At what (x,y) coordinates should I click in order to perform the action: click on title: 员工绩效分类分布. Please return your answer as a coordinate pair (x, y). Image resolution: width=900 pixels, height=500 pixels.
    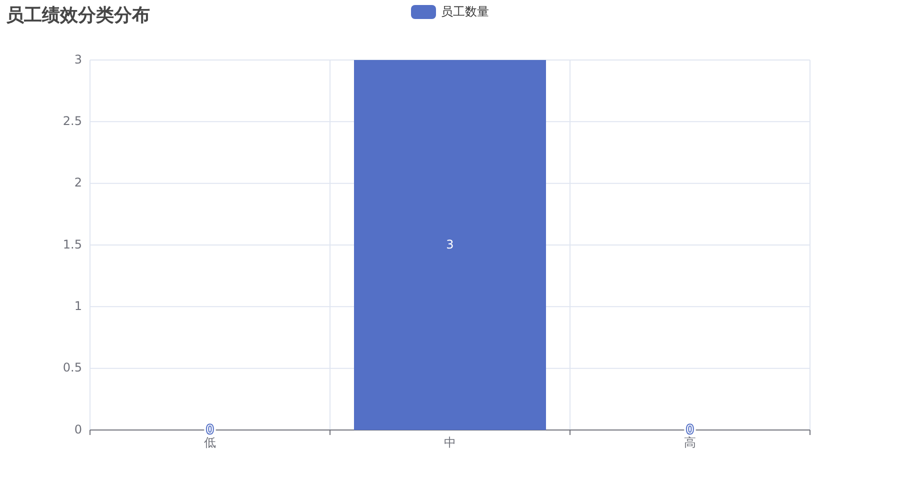
    Looking at the image, I should click on (78, 15).